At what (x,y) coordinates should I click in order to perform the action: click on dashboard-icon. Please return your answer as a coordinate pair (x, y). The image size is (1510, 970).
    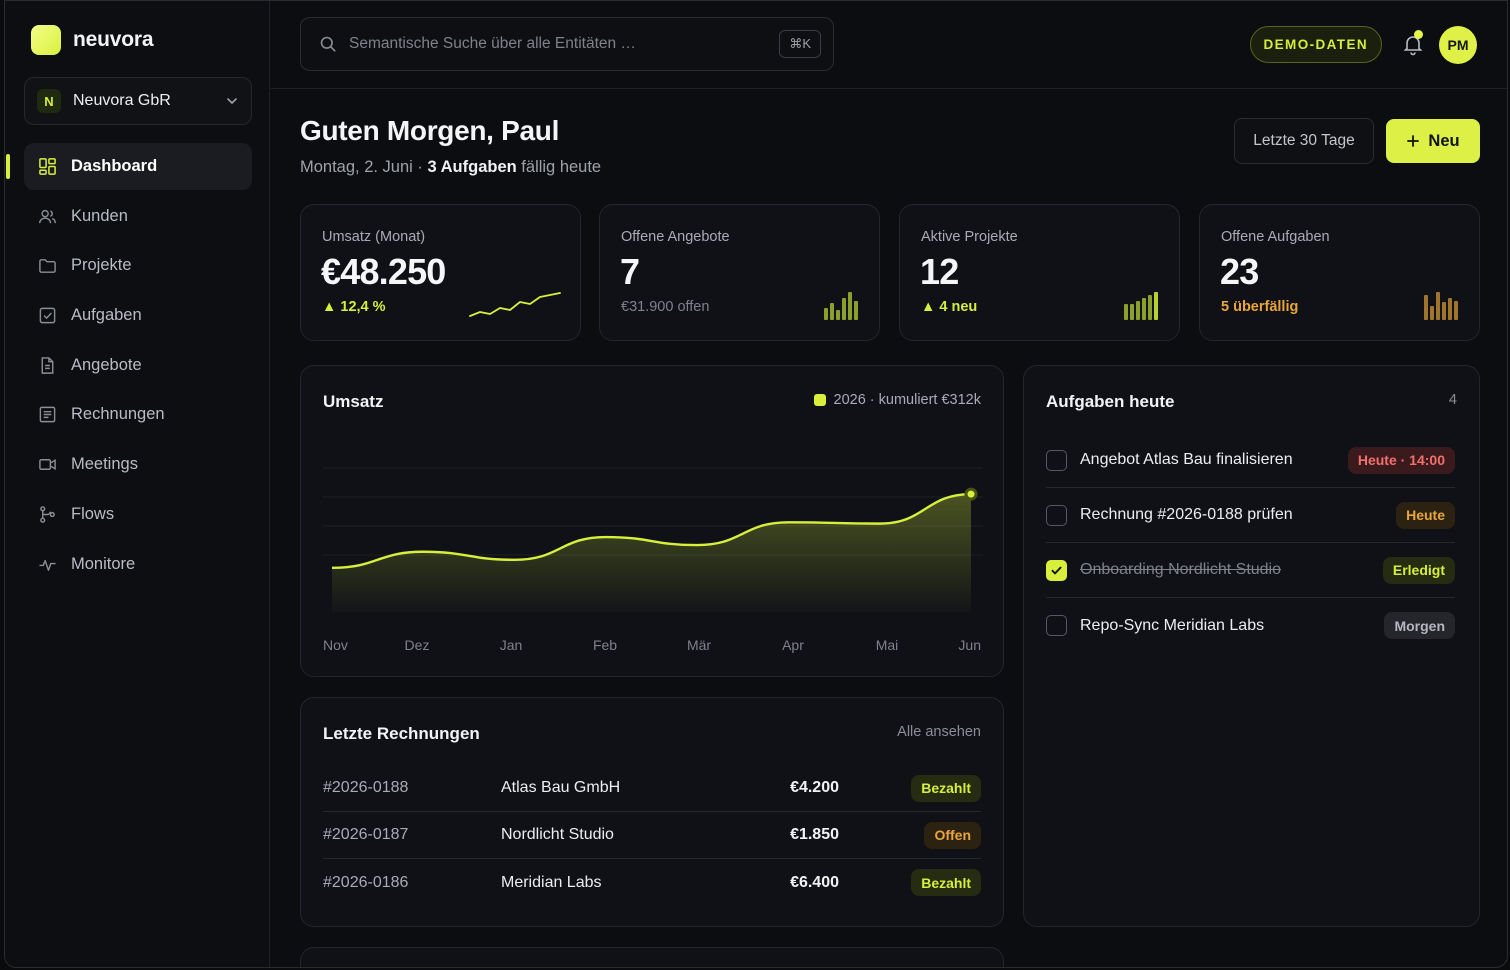
    Looking at the image, I should click on (47, 166).